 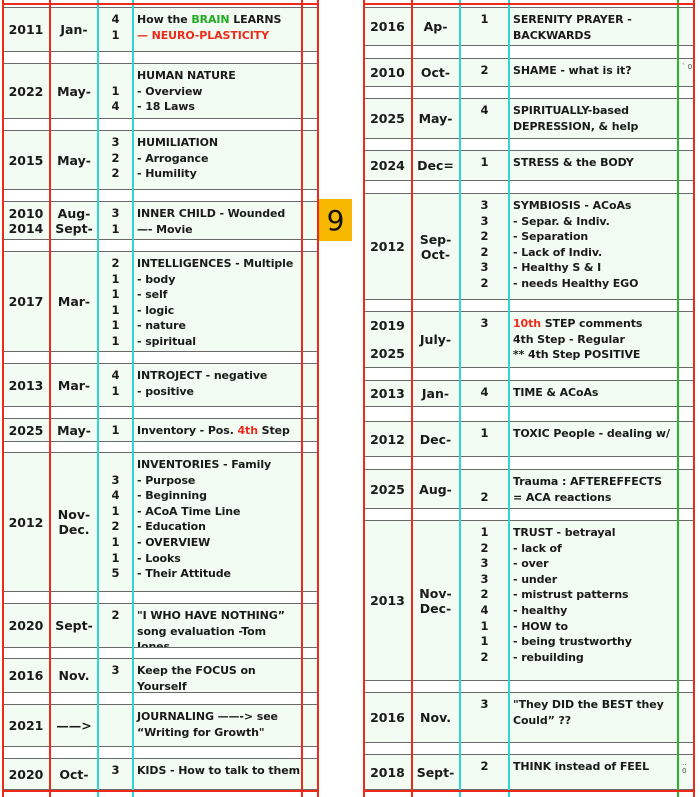 What do you see at coordinates (26, 29) in the screenshot?
I see `year: 2011` at bounding box center [26, 29].